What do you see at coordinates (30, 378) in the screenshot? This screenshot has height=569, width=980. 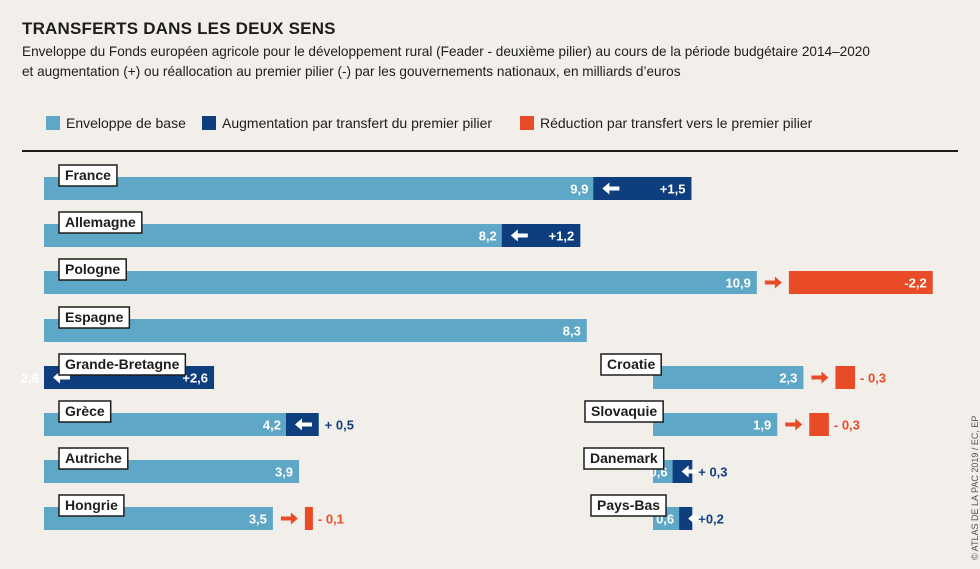 I see `base-label-grande-bretagne: 2,6` at bounding box center [30, 378].